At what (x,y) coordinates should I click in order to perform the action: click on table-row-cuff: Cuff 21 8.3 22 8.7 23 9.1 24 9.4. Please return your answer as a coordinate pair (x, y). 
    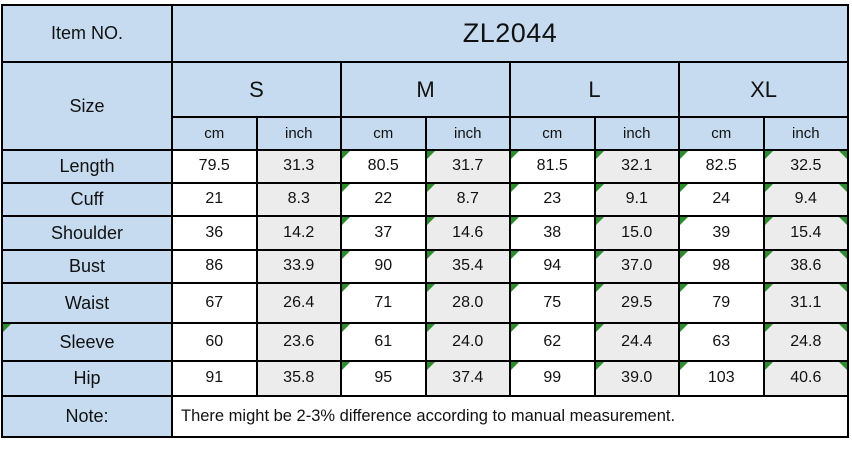
    Looking at the image, I should click on (425, 199).